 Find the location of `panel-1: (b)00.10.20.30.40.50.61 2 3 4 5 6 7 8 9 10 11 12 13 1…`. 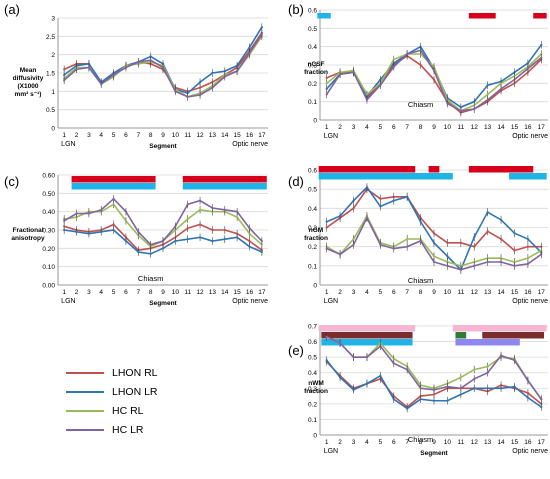

panel-1: (b)00.10.20.30.40.50.61 2 3 4 5 6 7 8 9 10 11 12 13 1… is located at coordinates (418, 71).